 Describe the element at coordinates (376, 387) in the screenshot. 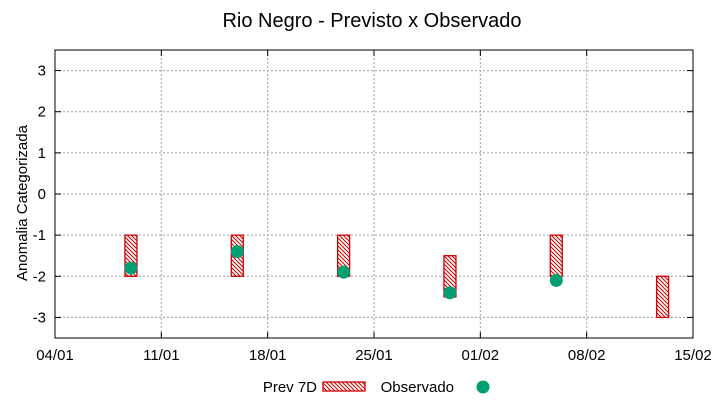

I see `legend: Prev 7D Observado` at that location.